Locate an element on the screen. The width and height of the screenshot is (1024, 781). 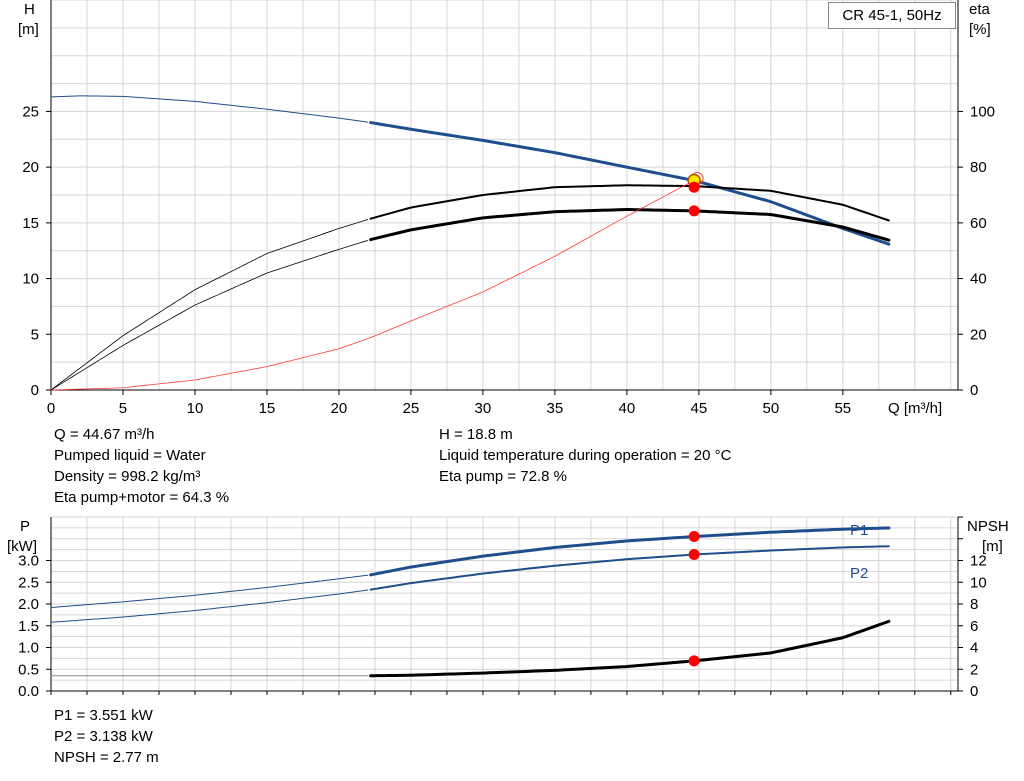
info-p2: P2 = 3.138 kW is located at coordinates (103, 736).